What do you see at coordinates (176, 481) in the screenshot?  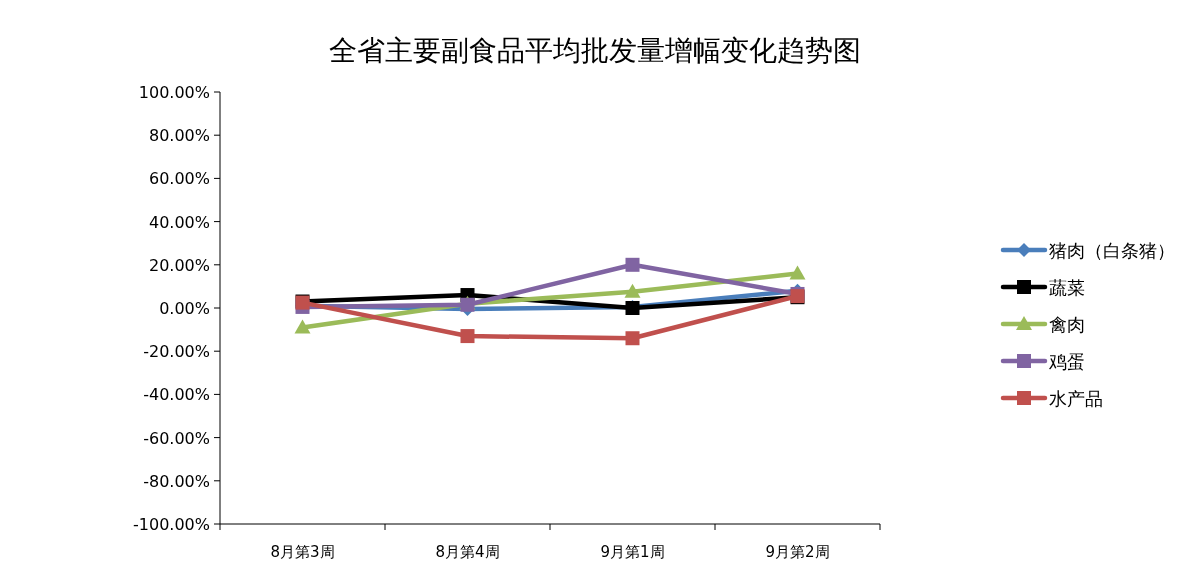 I see `y-tick-label: -80.00%` at bounding box center [176, 481].